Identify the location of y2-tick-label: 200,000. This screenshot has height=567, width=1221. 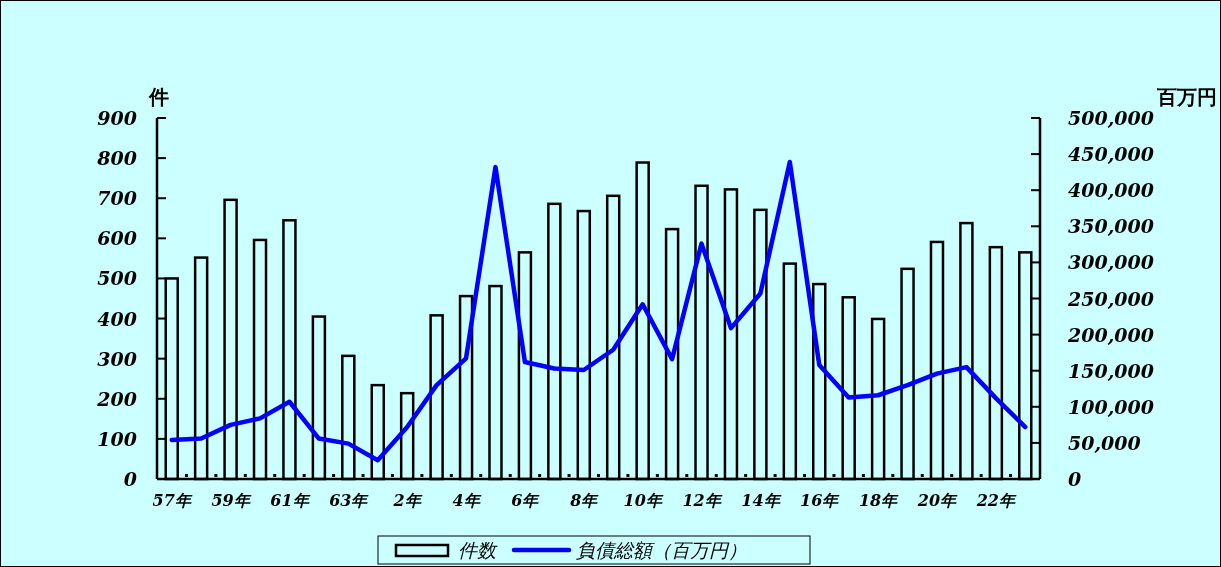
(1110, 334).